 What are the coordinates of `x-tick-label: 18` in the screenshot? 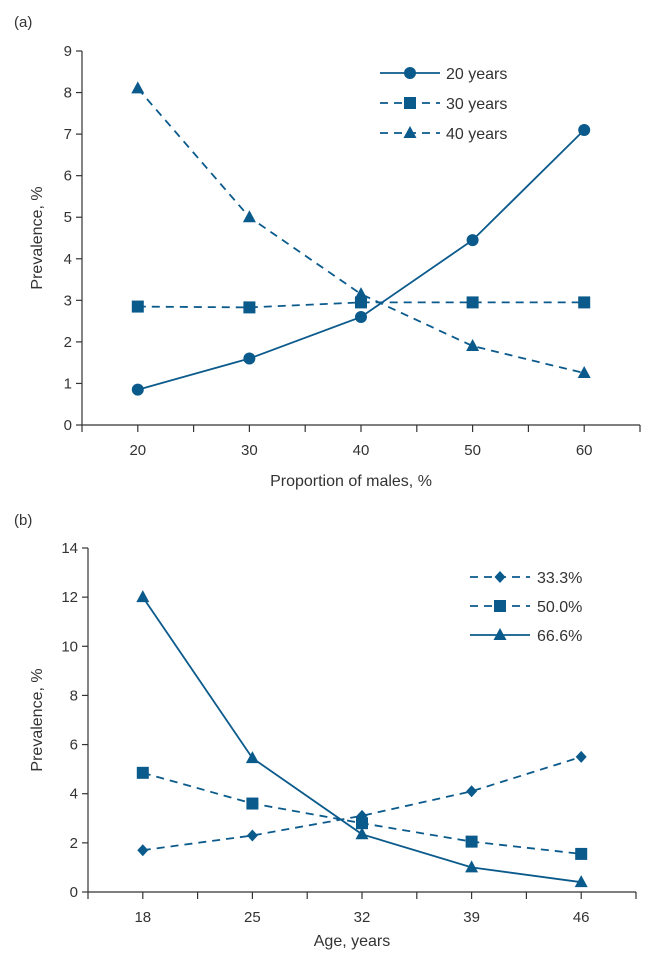 It's located at (142, 917).